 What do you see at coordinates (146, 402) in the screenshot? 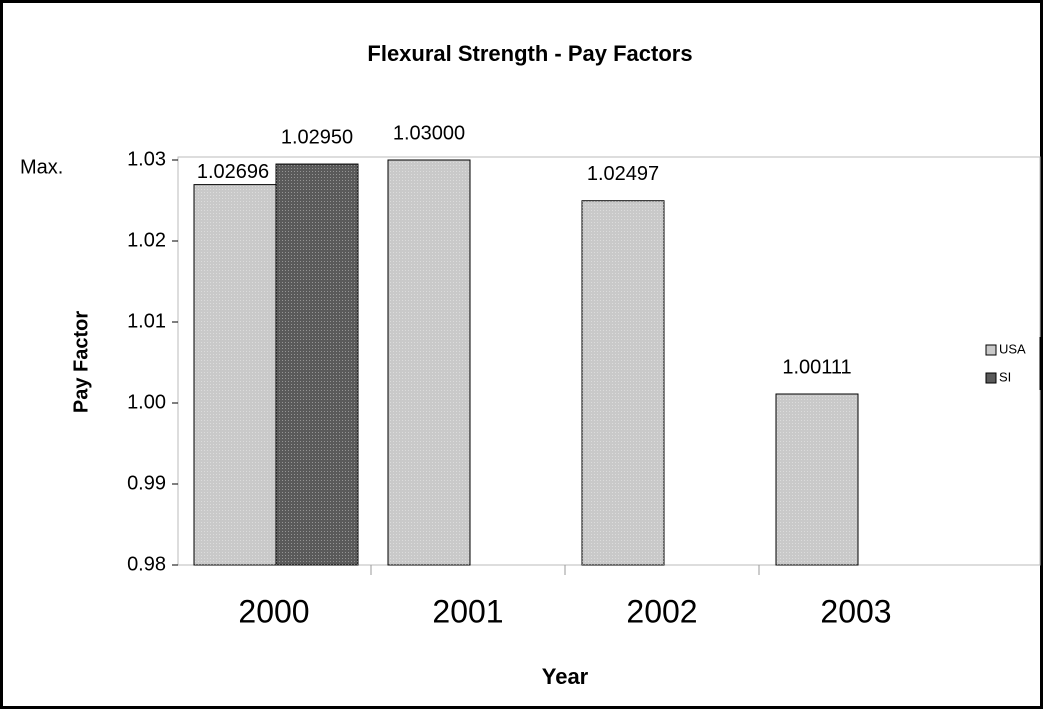
I see `y-tick-label: 1.00` at bounding box center [146, 402].